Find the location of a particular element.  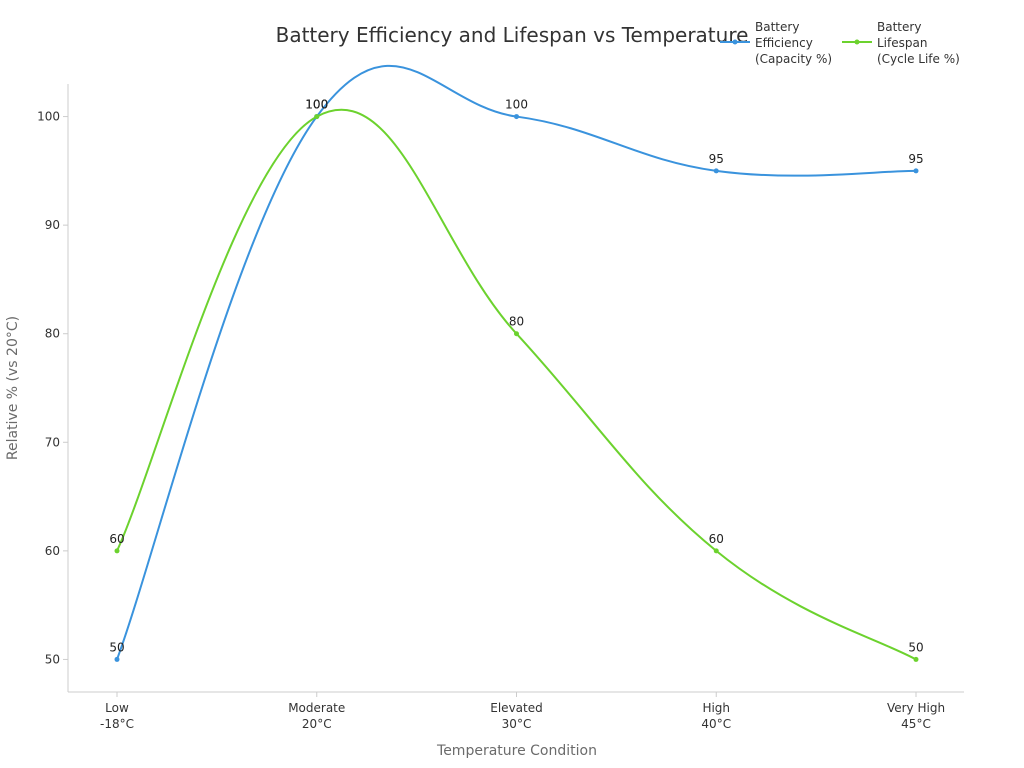

legend-label: Battery Efficiency (Capacity %) is located at coordinates (793, 43).